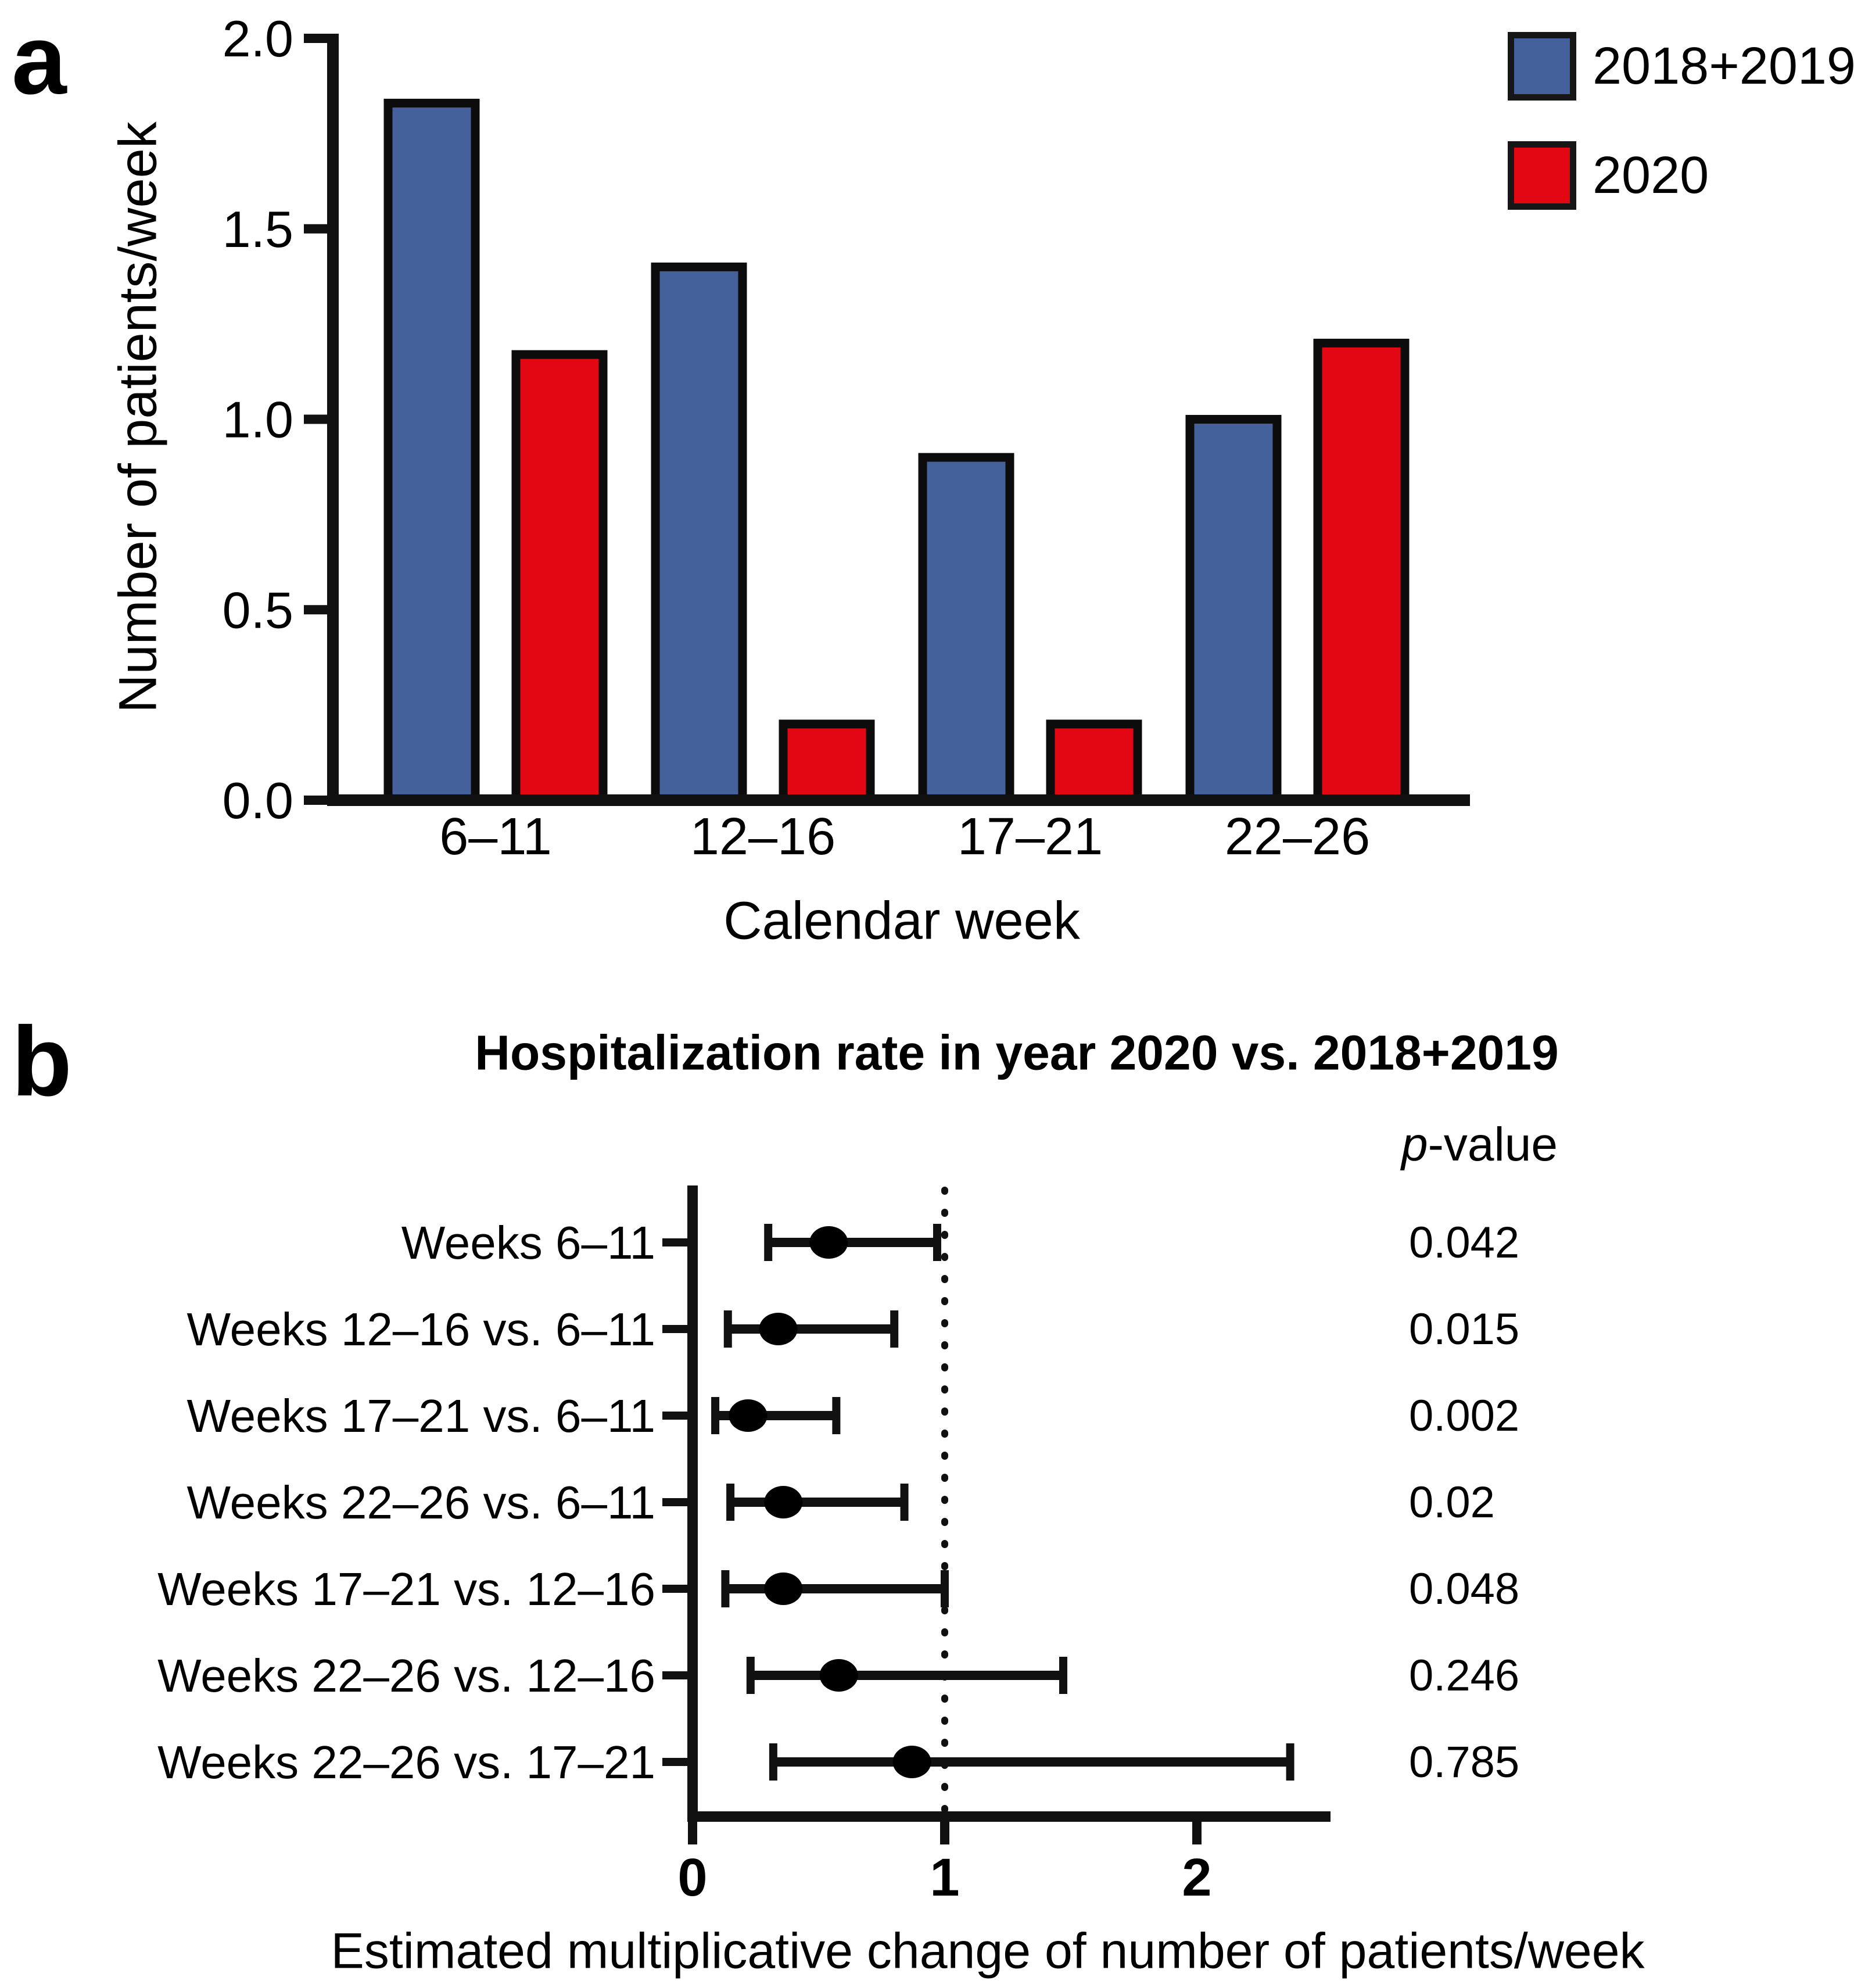  Describe the element at coordinates (1542, 176) in the screenshot. I see `legend-swatch-red` at that location.